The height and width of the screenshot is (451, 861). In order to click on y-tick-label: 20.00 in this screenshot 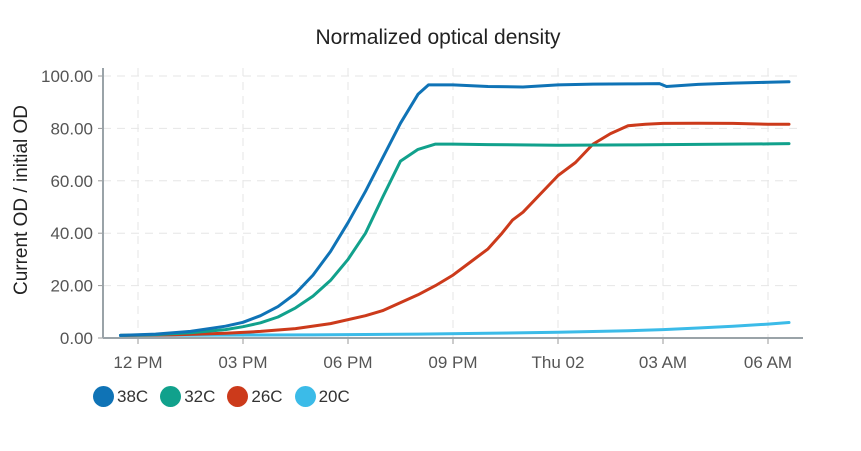, I will do `click(71, 286)`.